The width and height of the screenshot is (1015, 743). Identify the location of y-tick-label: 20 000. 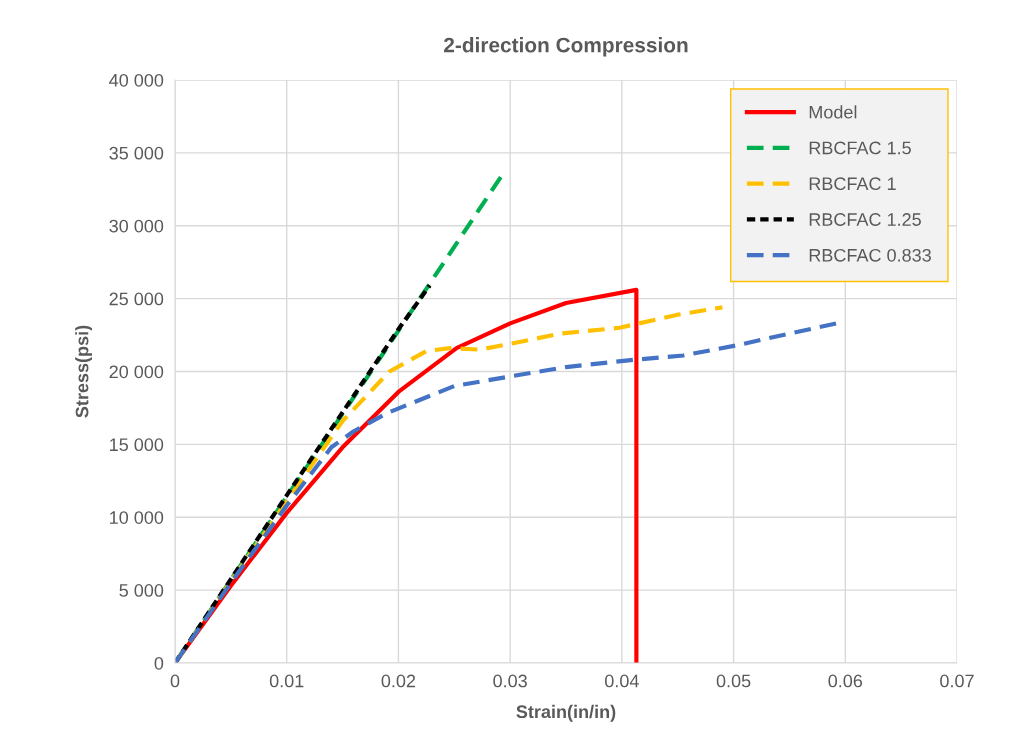
(136, 372).